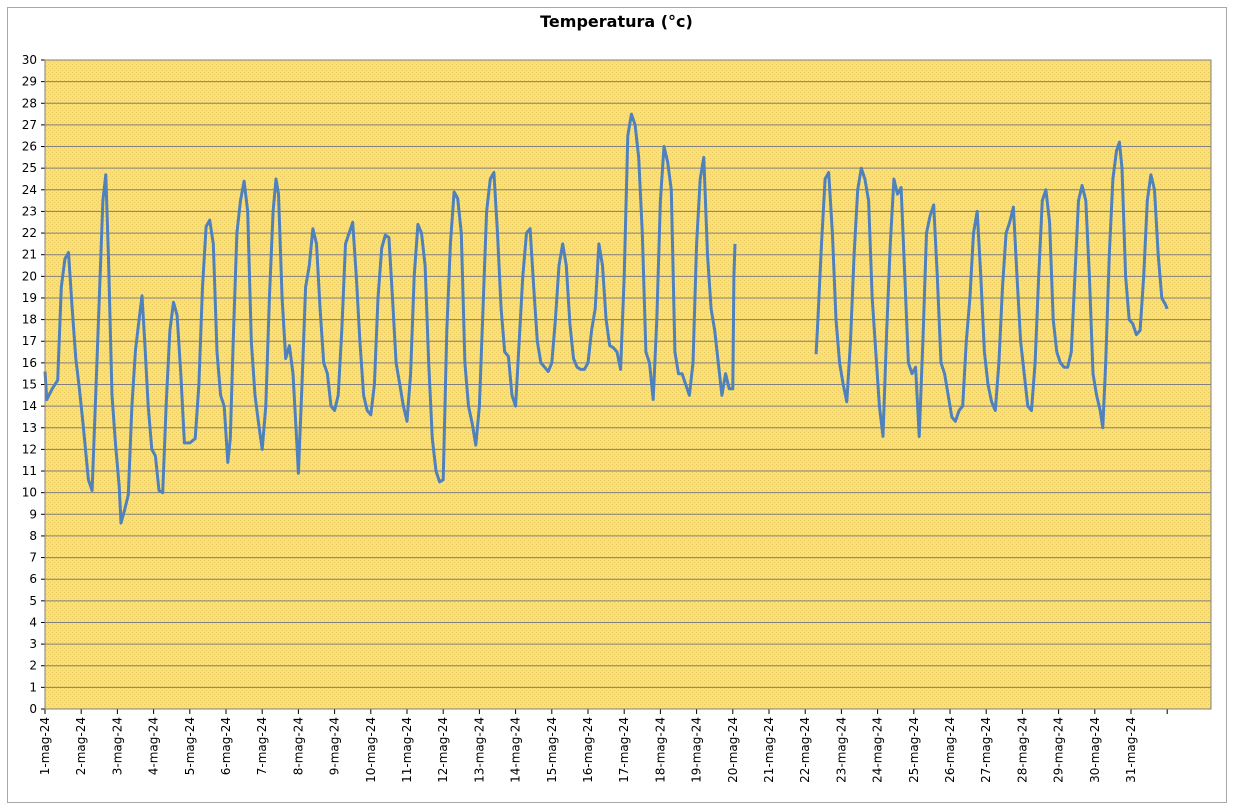  What do you see at coordinates (29, 341) in the screenshot?
I see `y-tick-label: 17` at bounding box center [29, 341].